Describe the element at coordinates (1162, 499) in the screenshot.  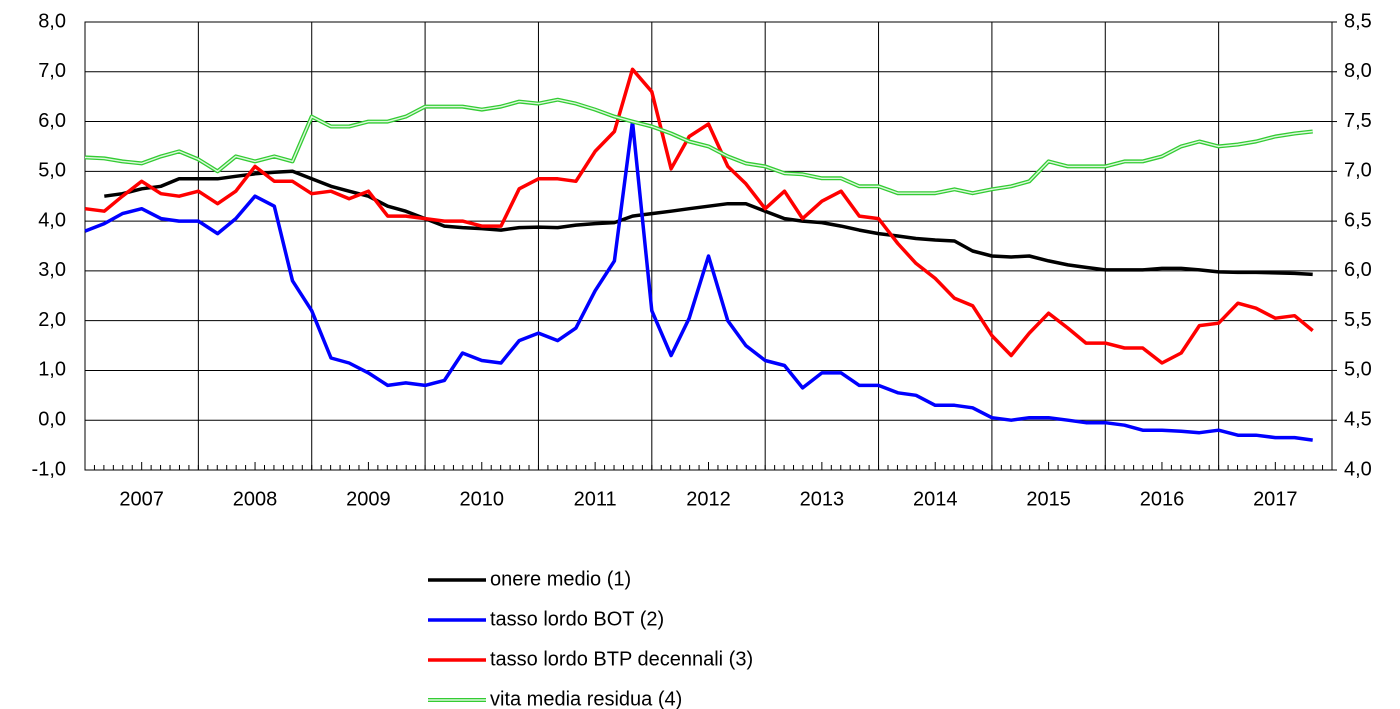
I see `x-tick-label: 2016` at that location.